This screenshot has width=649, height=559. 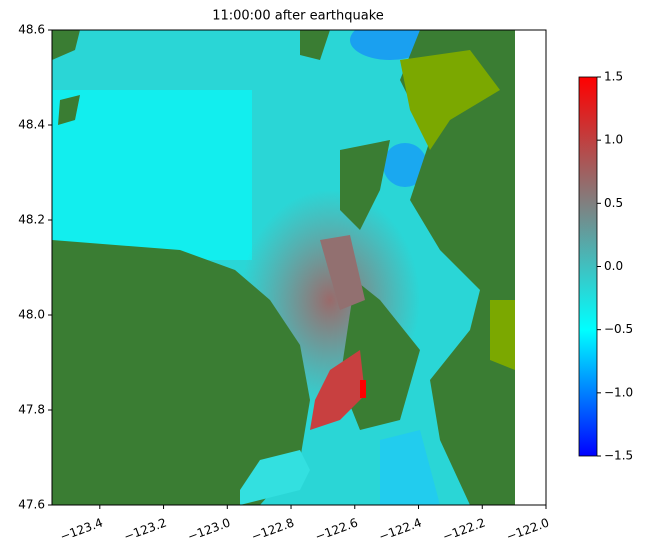 I want to click on colorbar-tick-label: 0.0, so click(x=613, y=266).